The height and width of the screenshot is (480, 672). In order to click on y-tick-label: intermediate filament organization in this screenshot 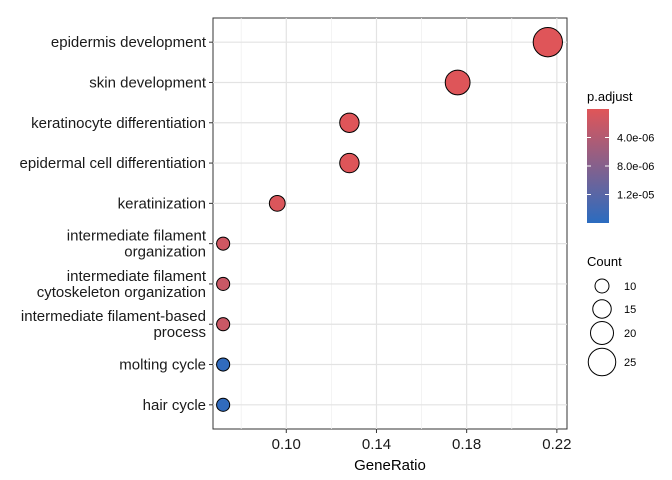, I will do `click(137, 244)`.